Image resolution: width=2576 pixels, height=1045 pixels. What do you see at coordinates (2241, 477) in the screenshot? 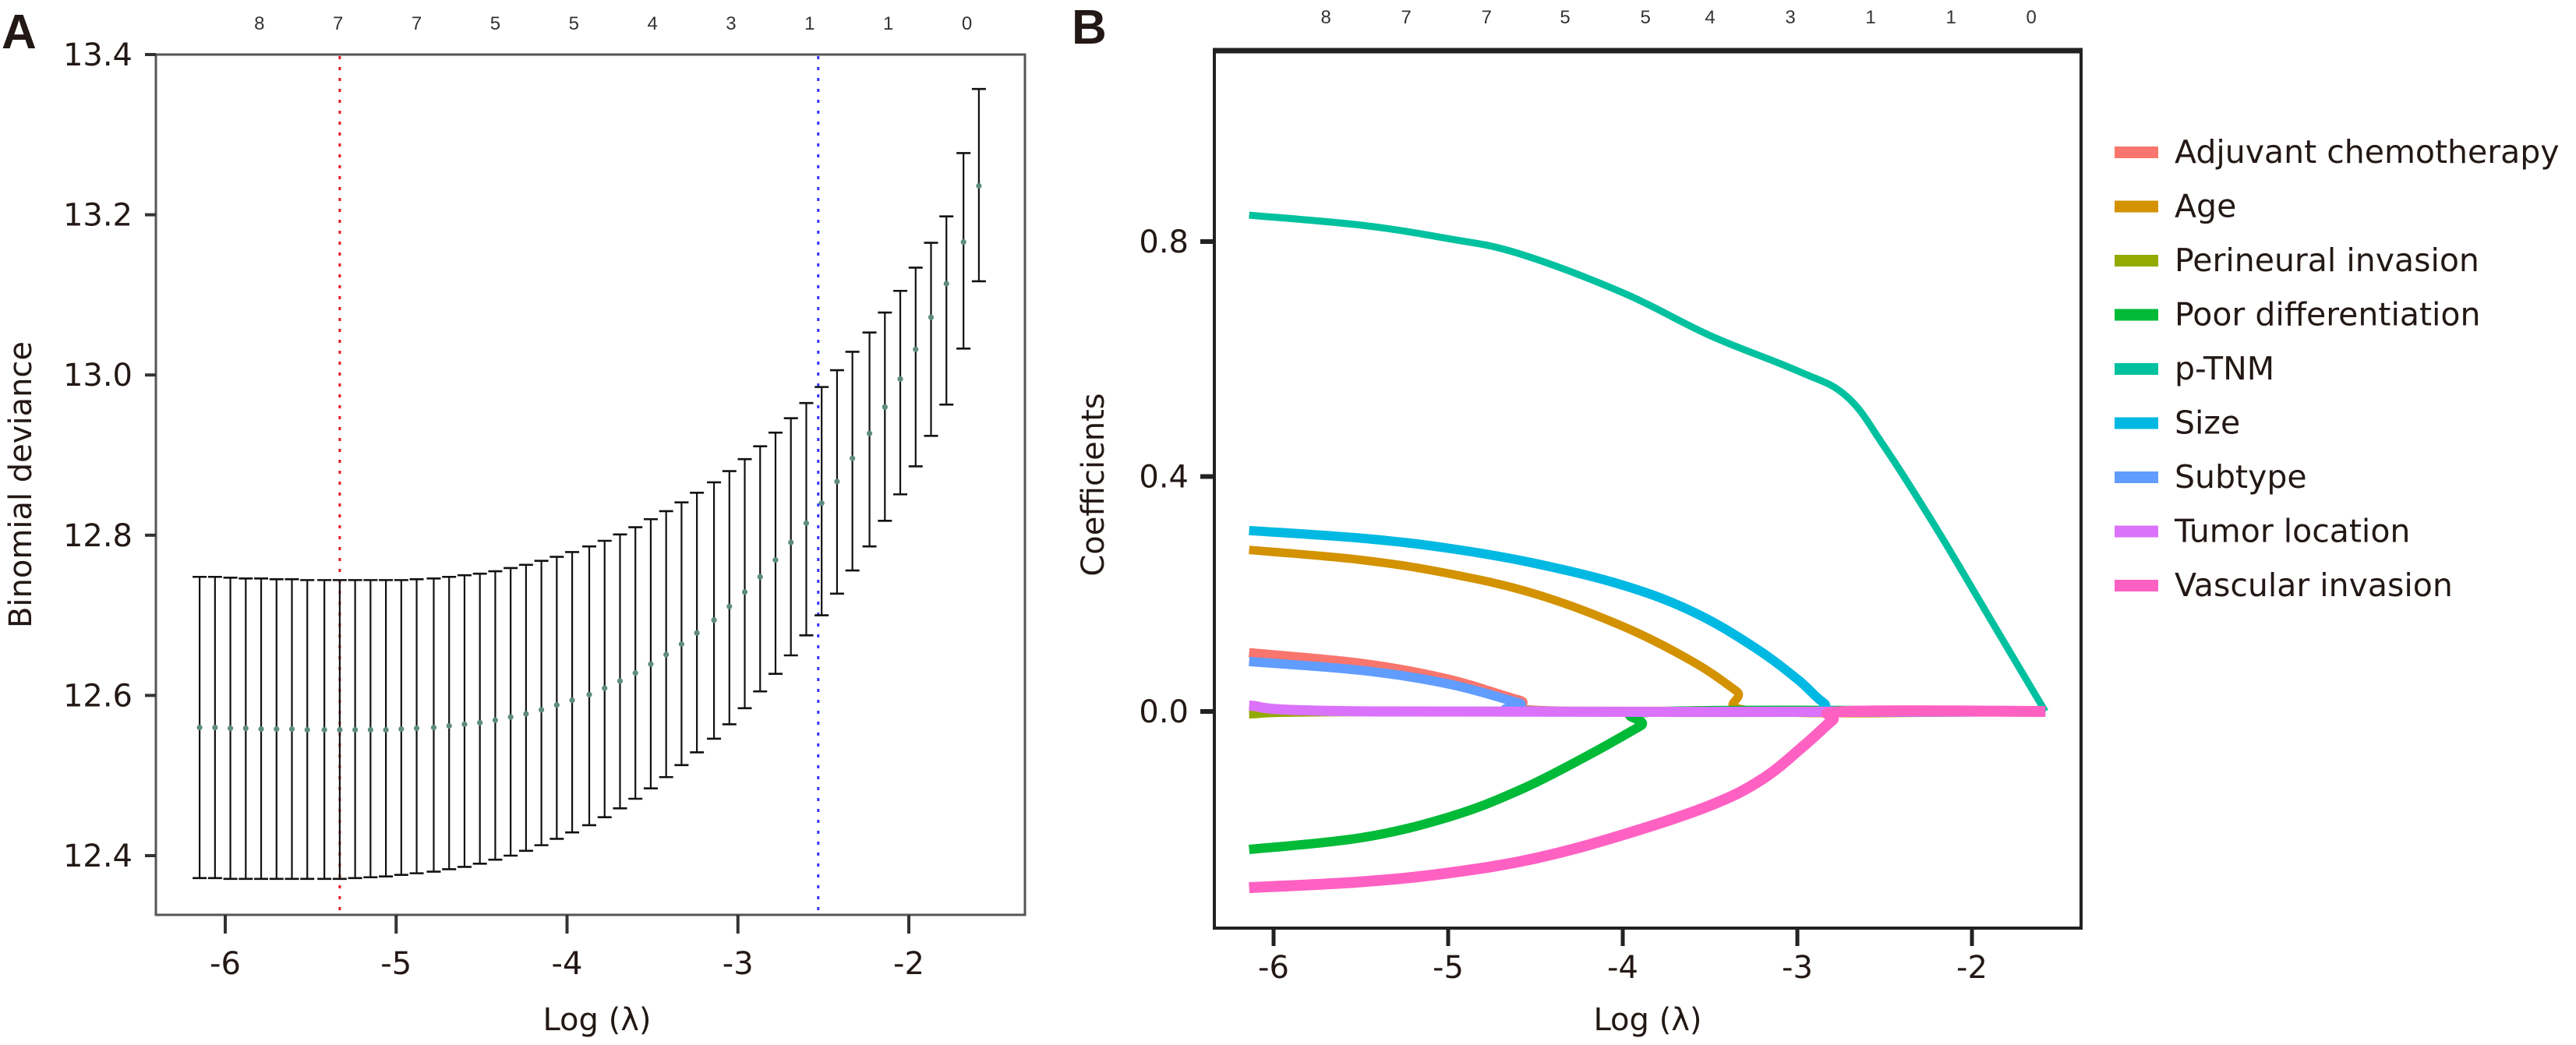
I see `panel-b-legend-label: Subtype` at bounding box center [2241, 477].